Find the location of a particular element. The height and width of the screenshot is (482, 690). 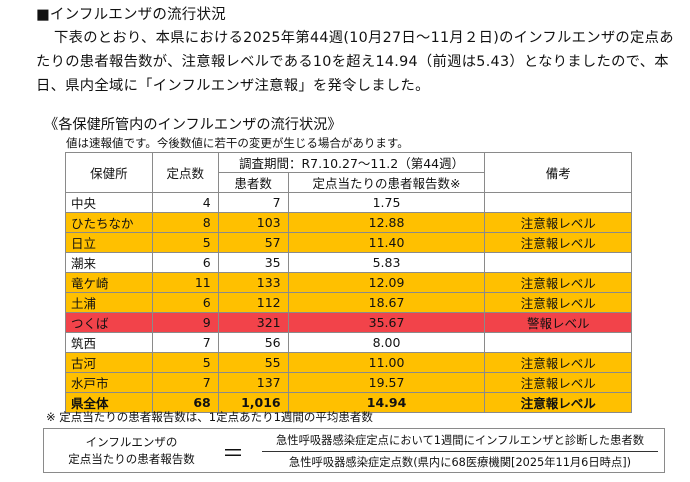

table-row: 潮来 6 35 5.83 is located at coordinates (348, 262).